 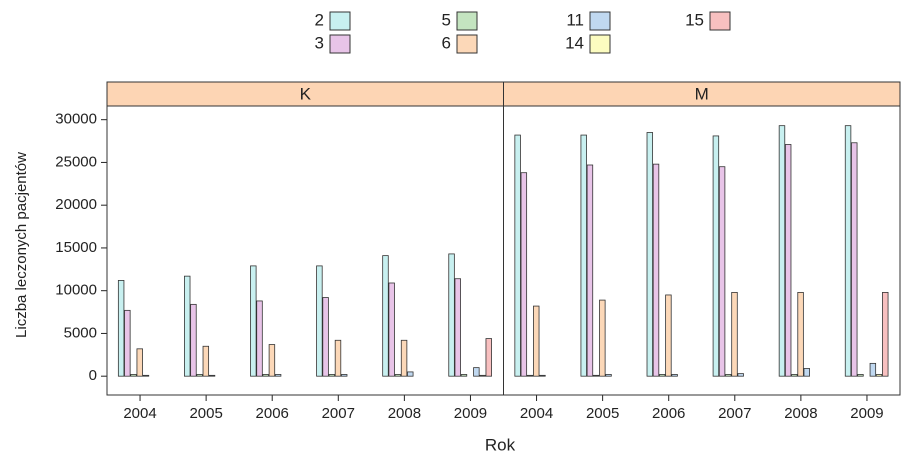 What do you see at coordinates (76, 119) in the screenshot?
I see `y-tick-label: 30000` at bounding box center [76, 119].